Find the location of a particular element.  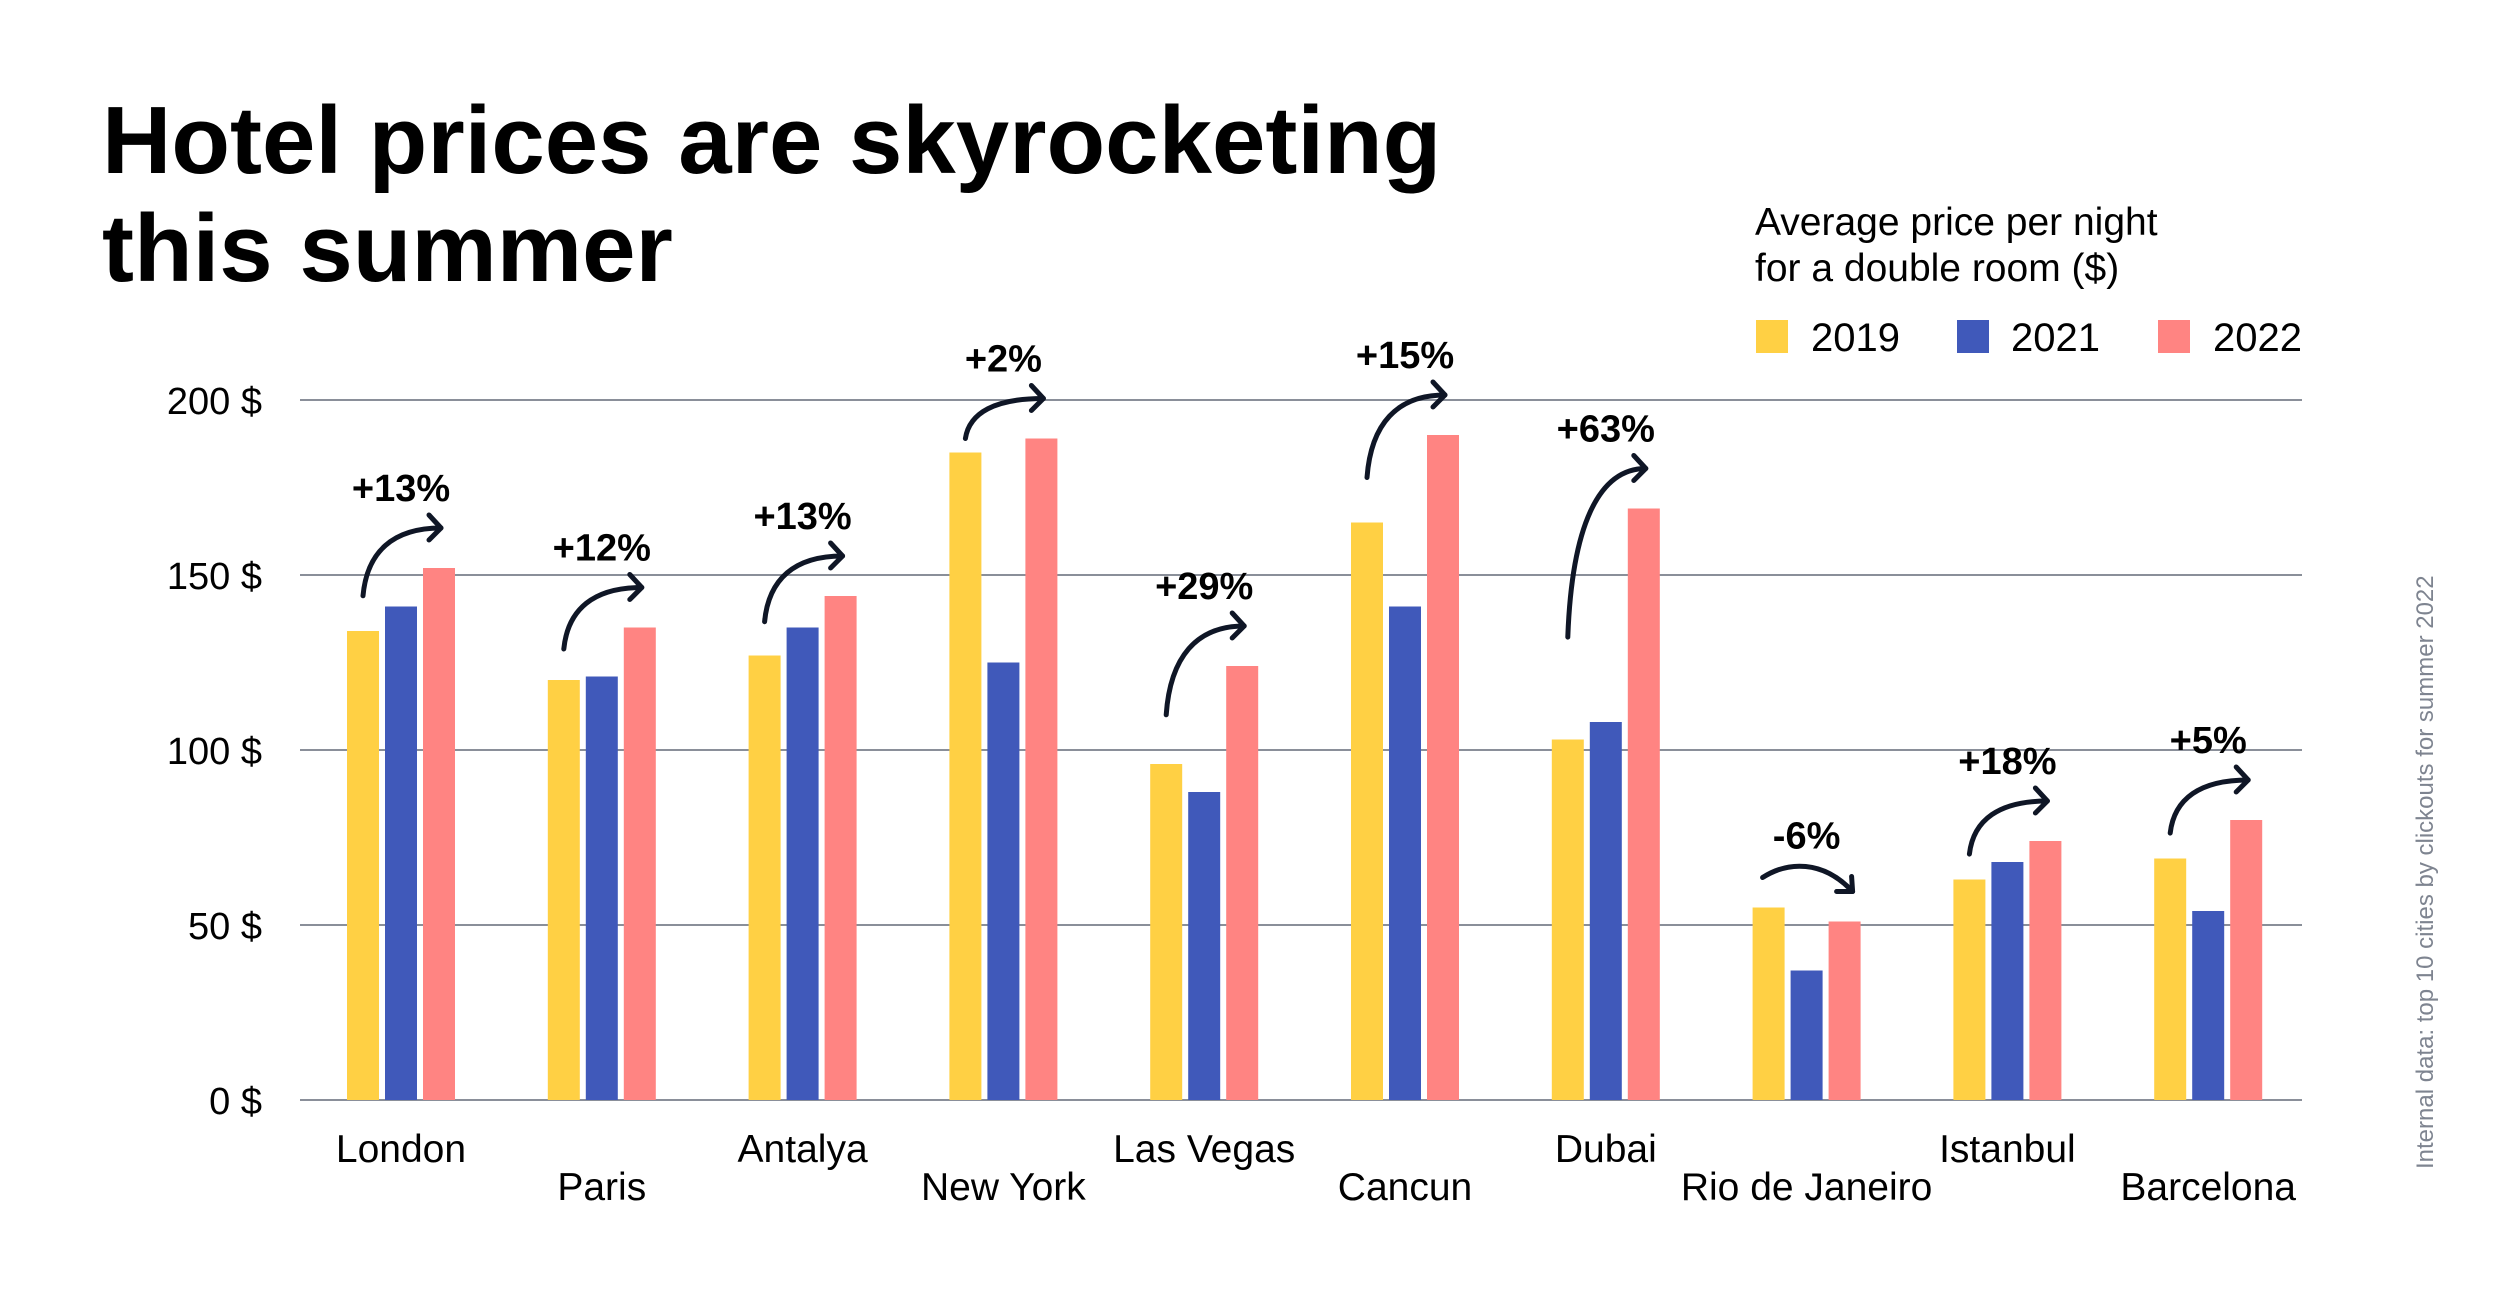

legend-label-2019: 2019 is located at coordinates (1855, 338).